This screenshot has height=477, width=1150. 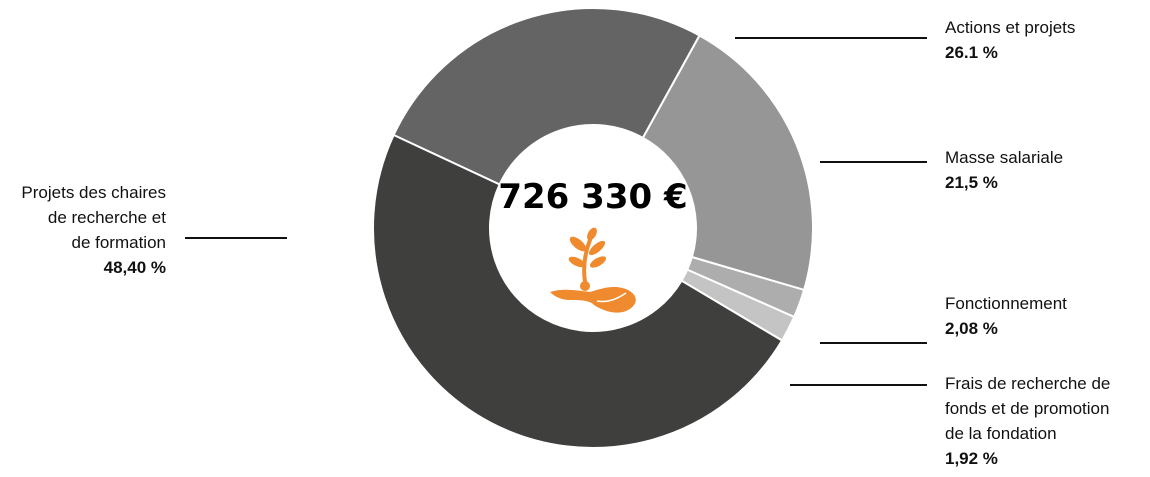 What do you see at coordinates (1027, 383) in the screenshot?
I see `slice-label-3-line-0: Frais de recherche de` at bounding box center [1027, 383].